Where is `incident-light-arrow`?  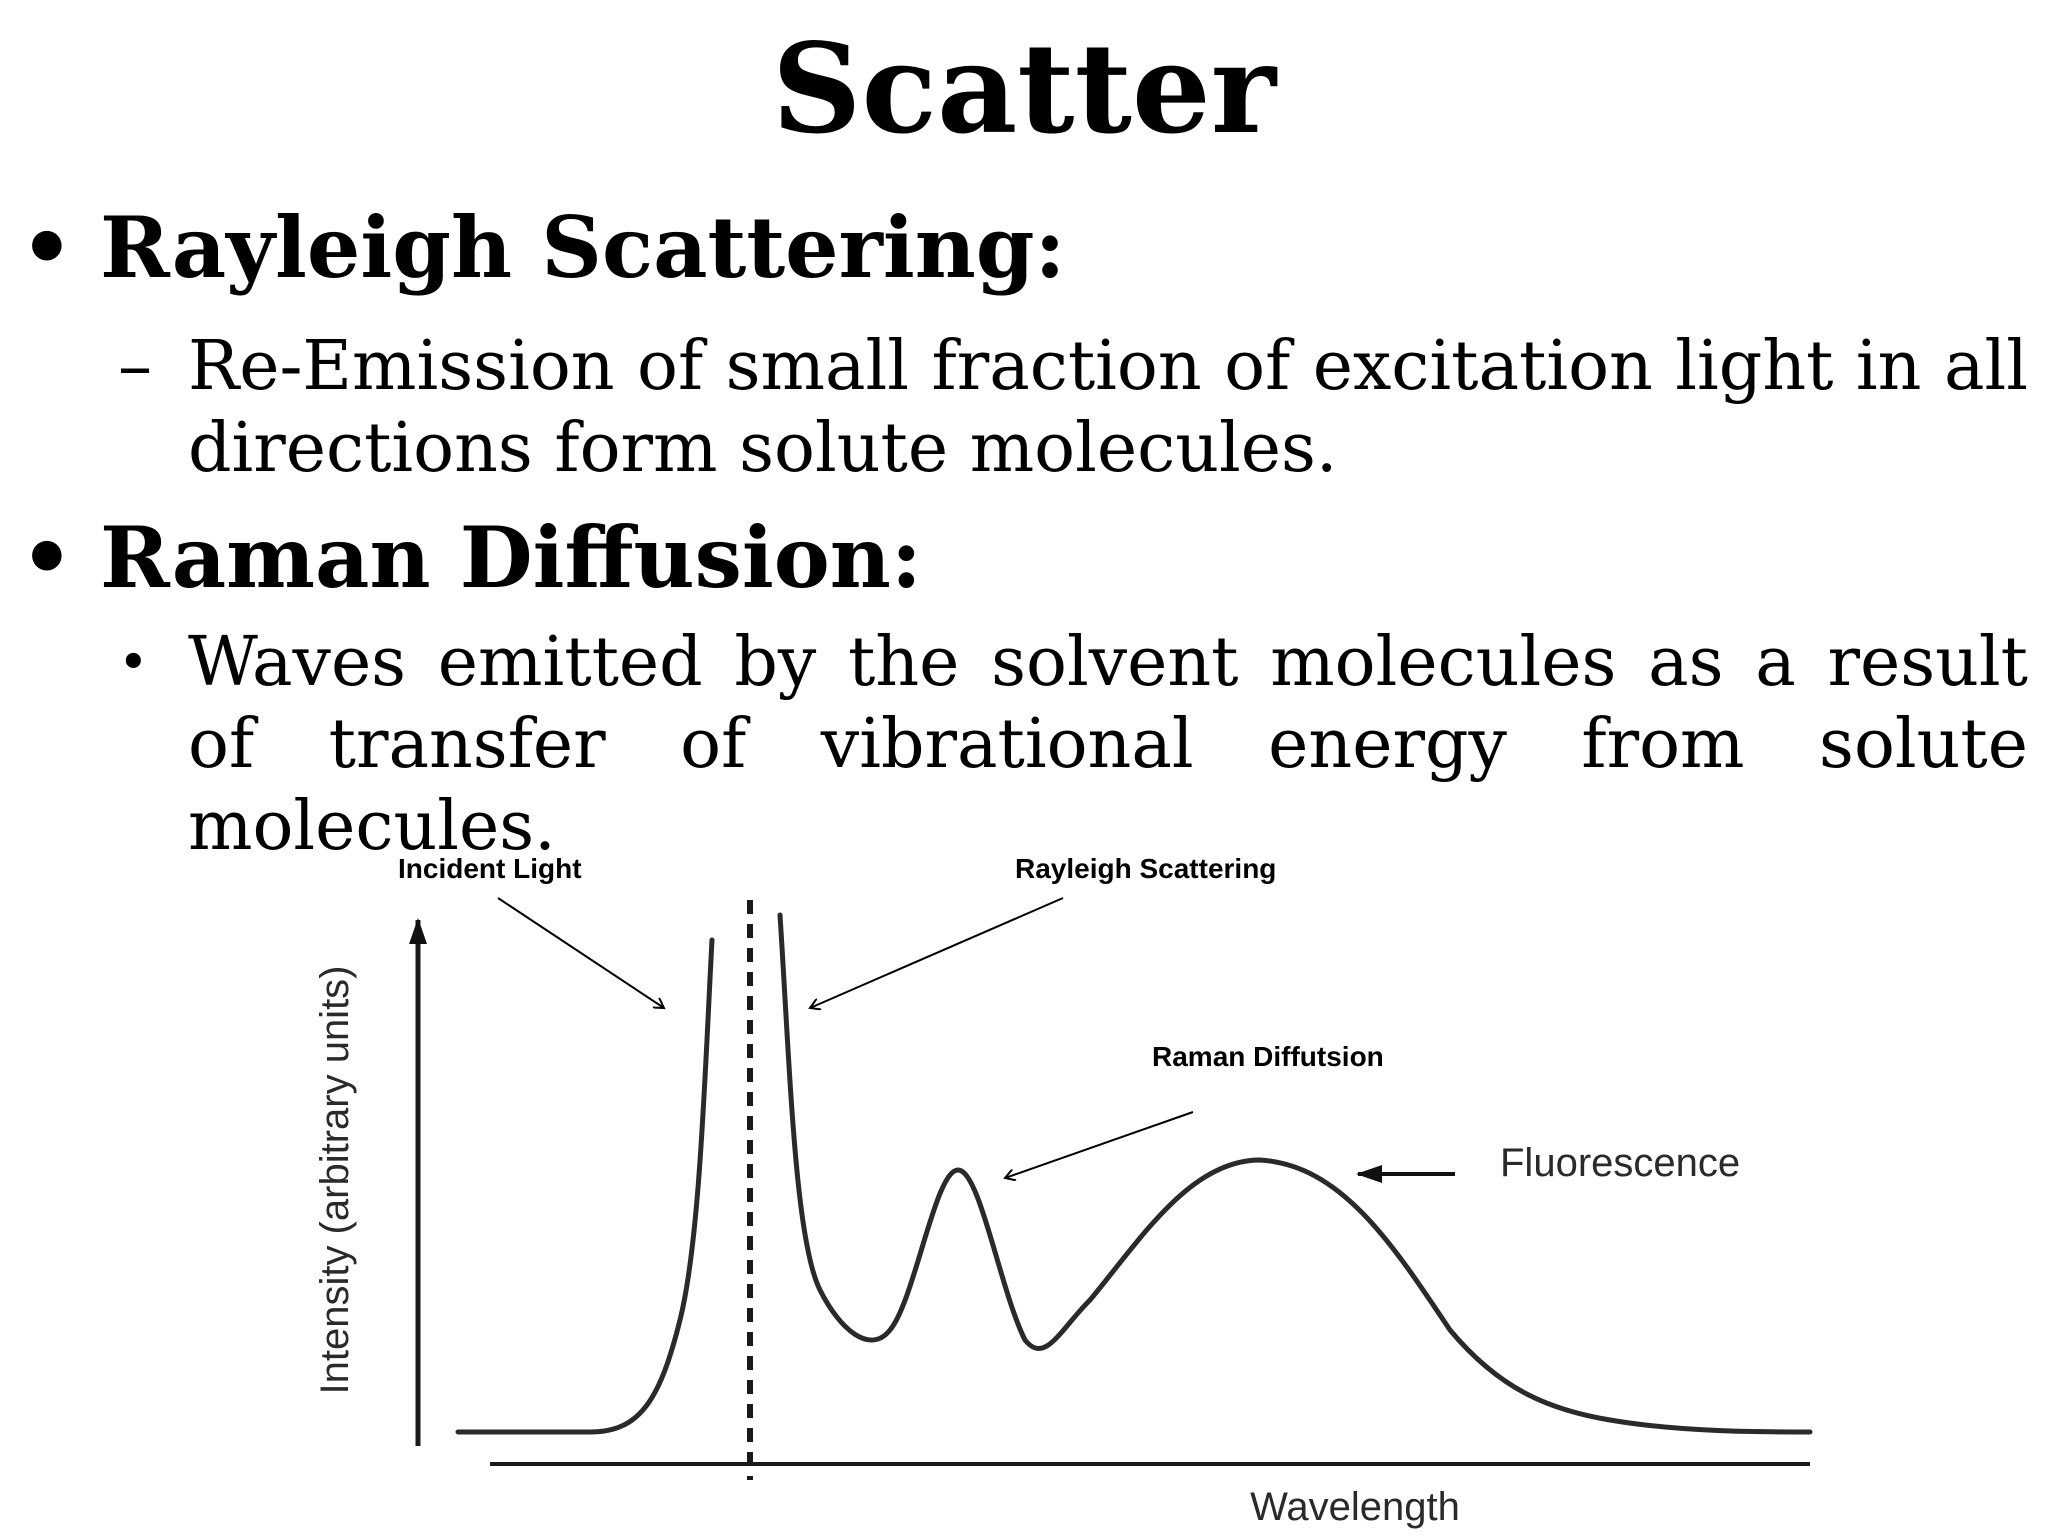
incident-light-arrow is located at coordinates (580, 952).